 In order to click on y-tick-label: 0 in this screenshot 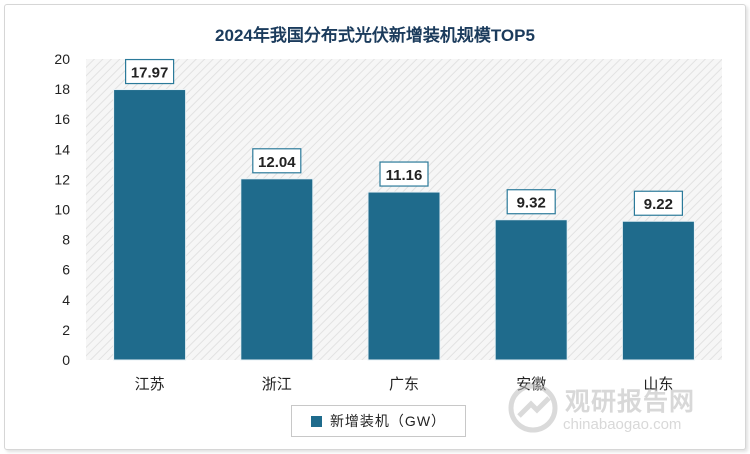, I will do `click(66, 360)`.